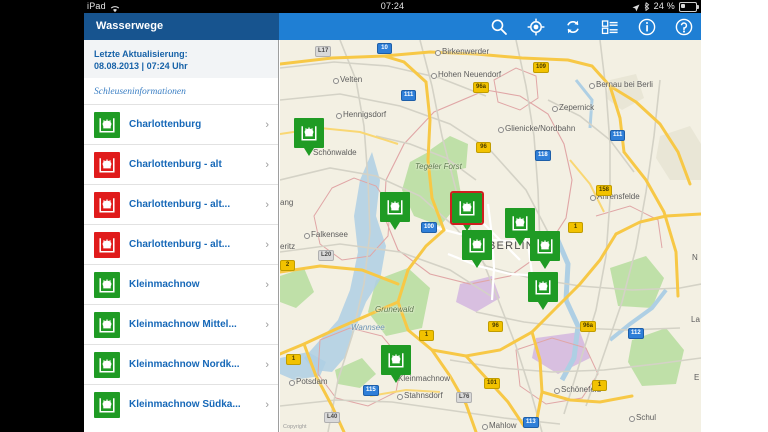 Image resolution: width=768 pixels, height=432 pixels. Describe the element at coordinates (541, 67) in the screenshot. I see `road-shield: 109` at that location.